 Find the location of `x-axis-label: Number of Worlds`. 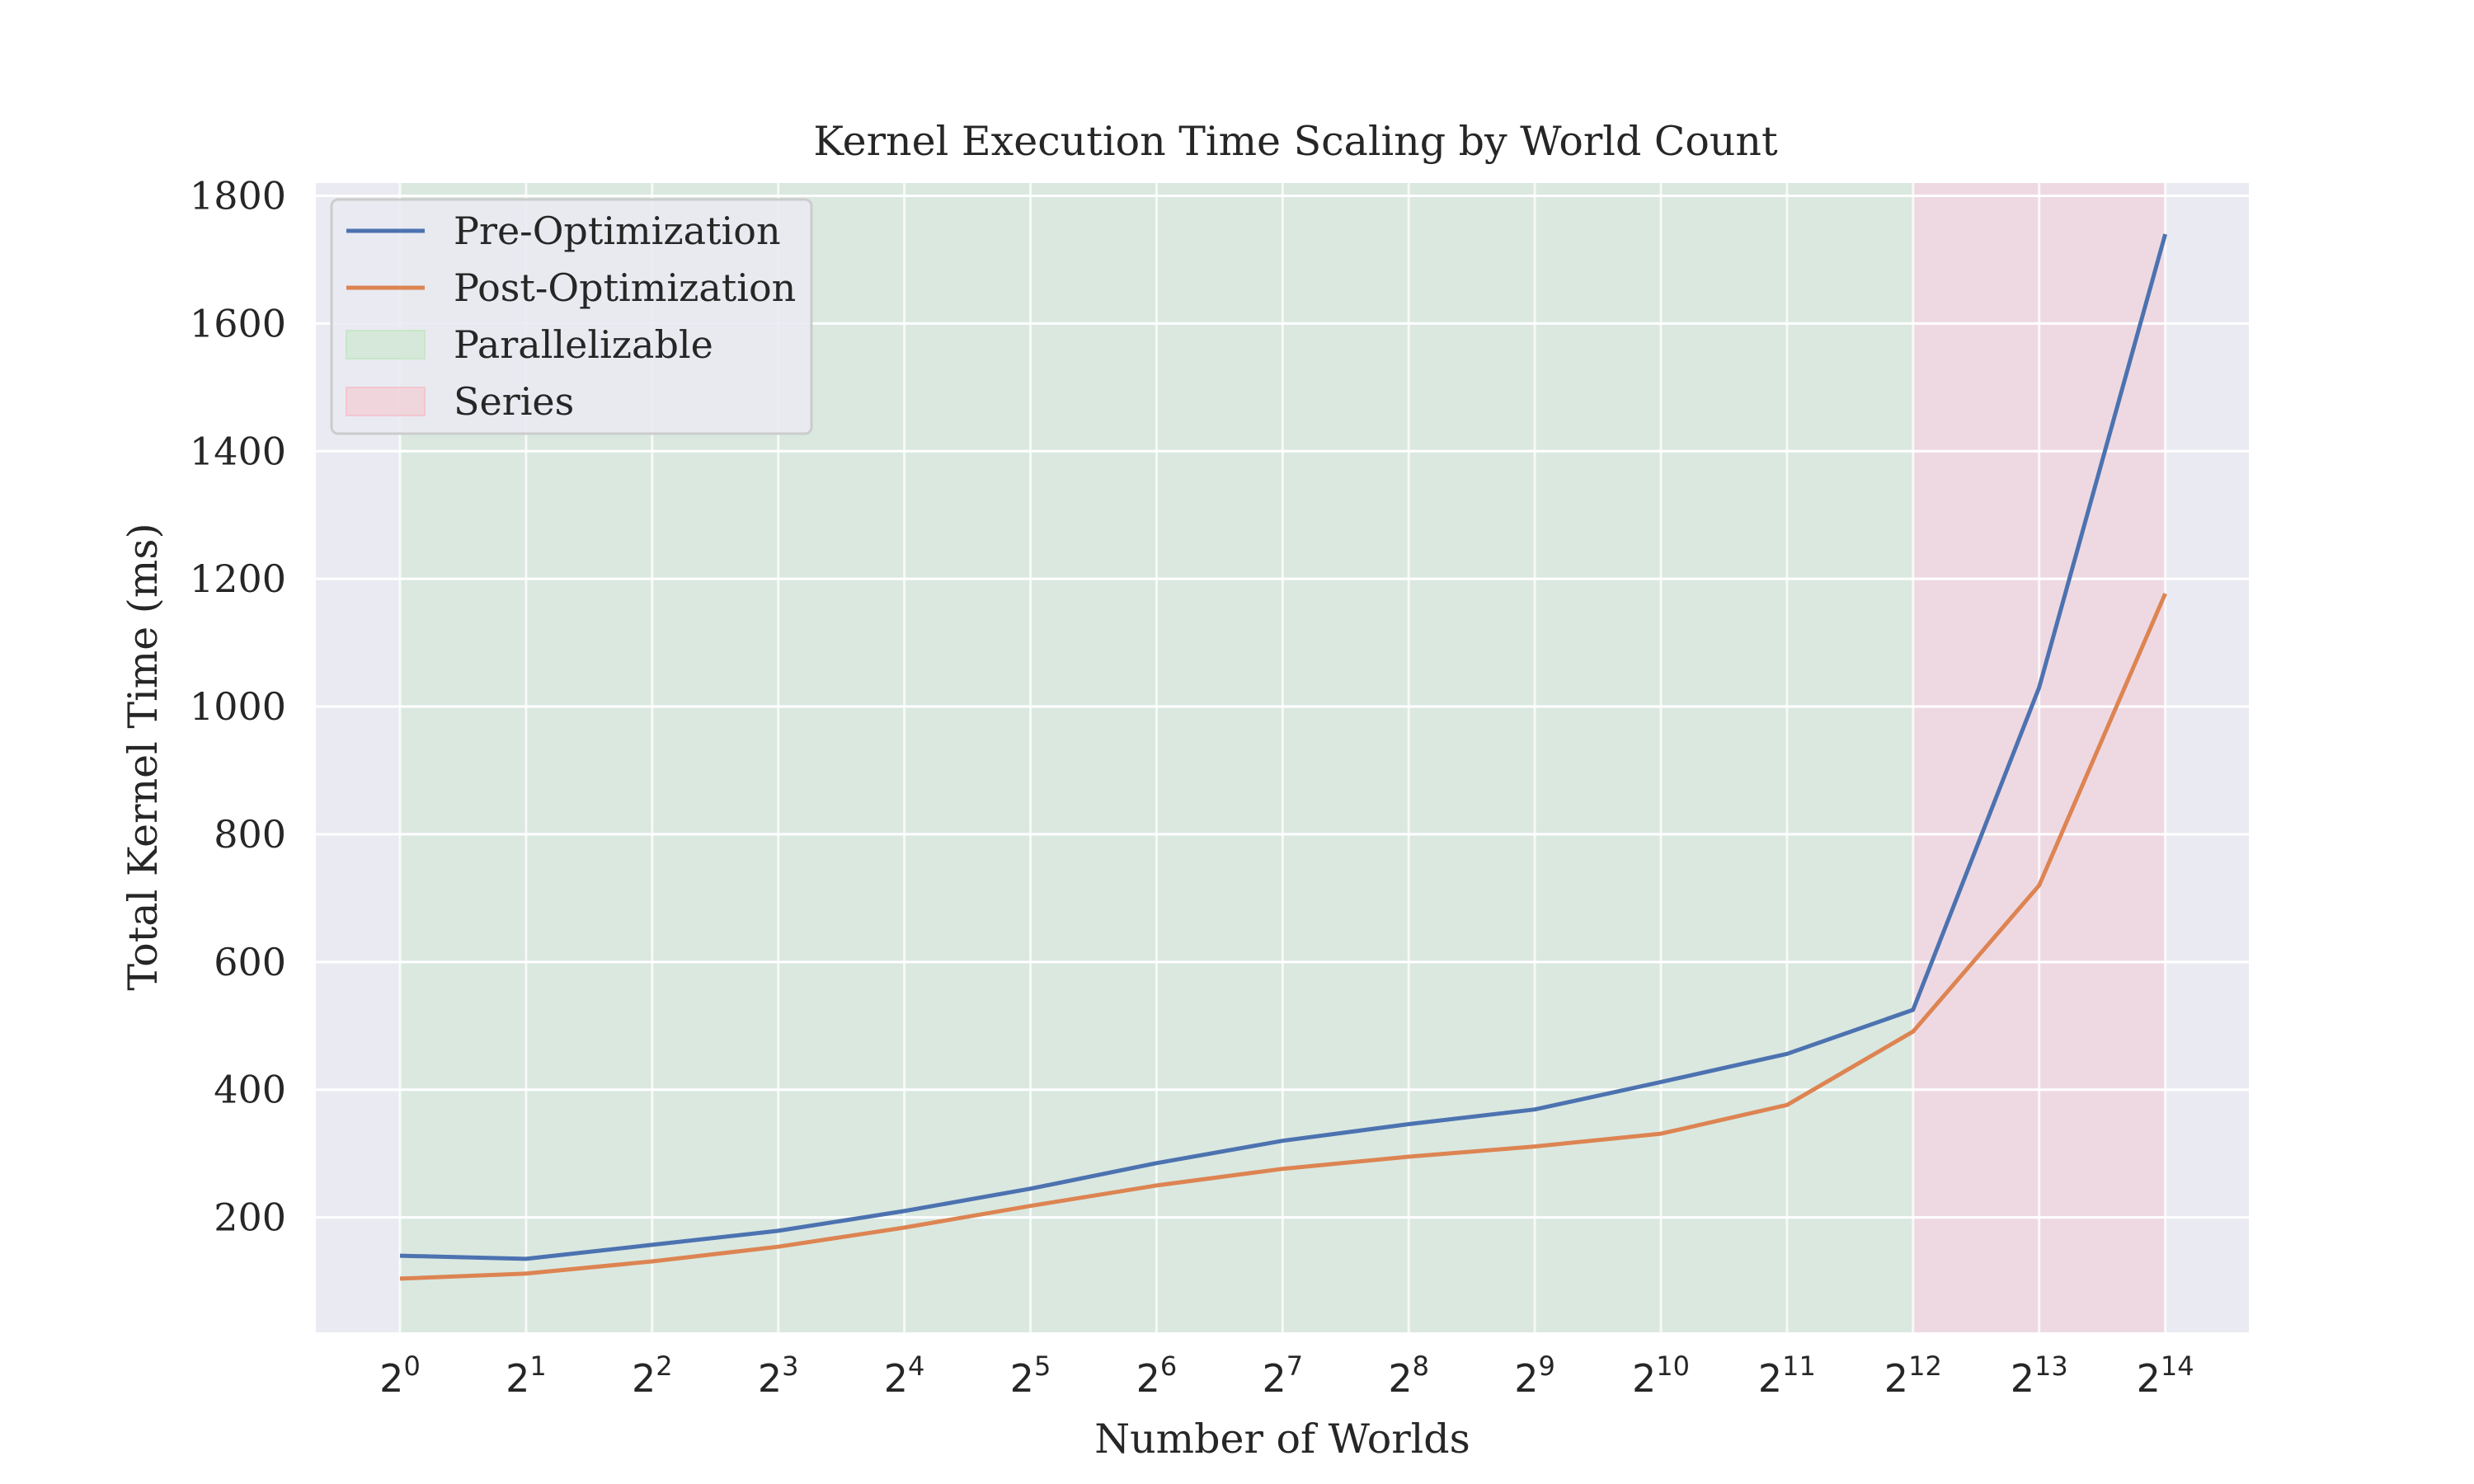

x-axis-label: Number of Worlds is located at coordinates (1282, 1439).